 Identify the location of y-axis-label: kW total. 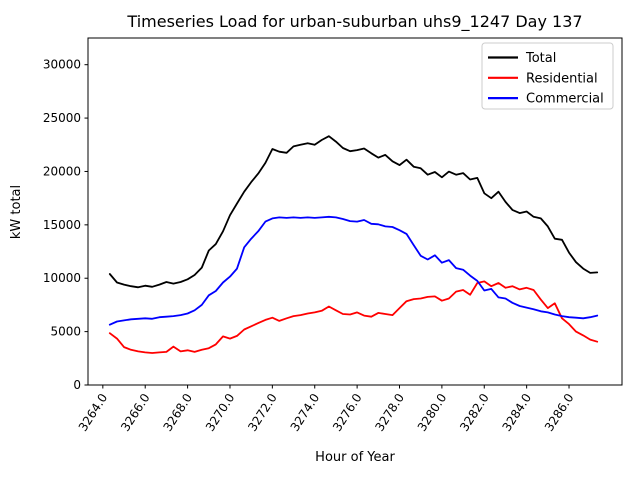
(16, 212).